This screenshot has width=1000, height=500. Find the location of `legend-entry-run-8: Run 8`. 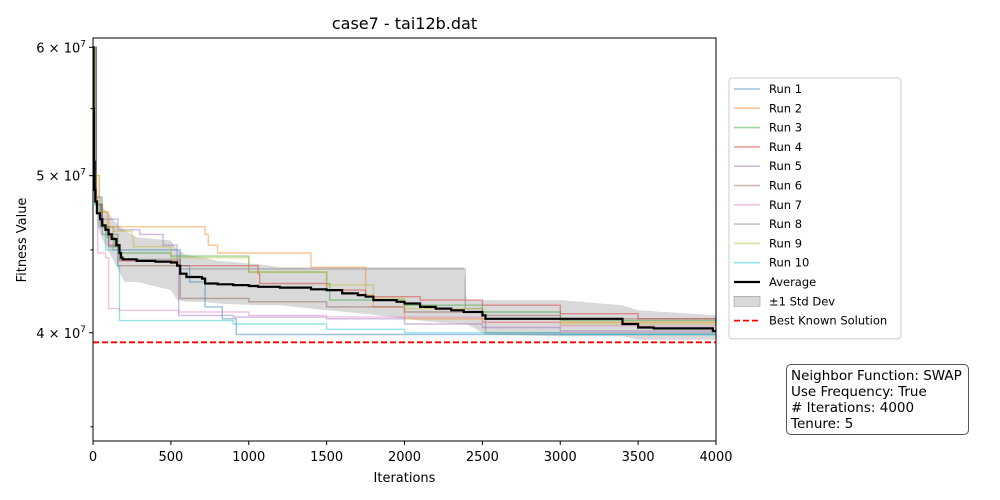

legend-entry-run-8: Run 8 is located at coordinates (768, 224).